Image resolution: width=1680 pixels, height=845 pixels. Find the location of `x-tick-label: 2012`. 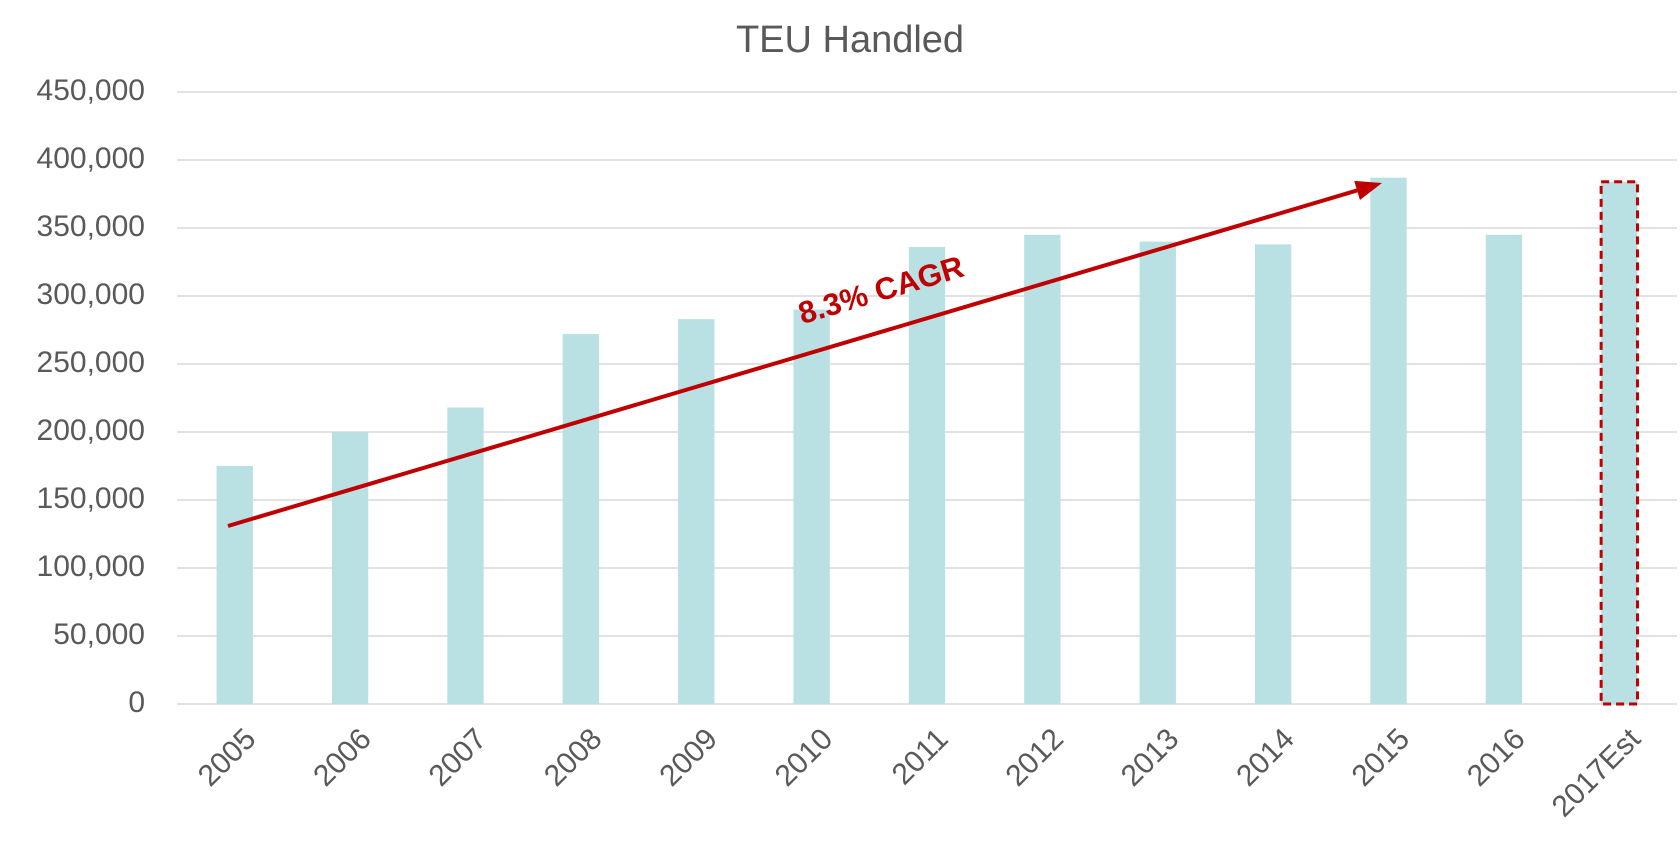

x-tick-label: 2012 is located at coordinates (1035, 757).